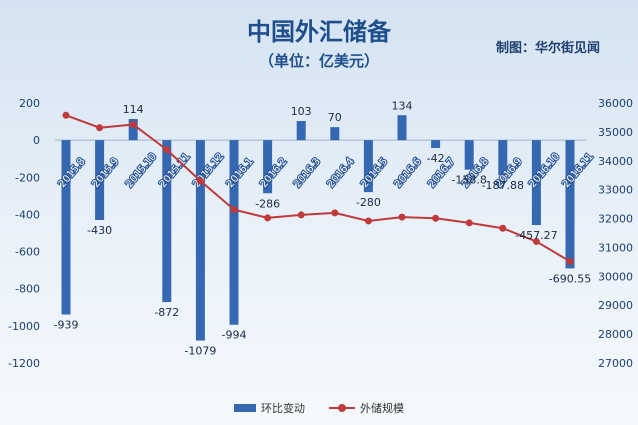 The image size is (638, 425). I want to click on bar-value-label: -286, so click(267, 203).